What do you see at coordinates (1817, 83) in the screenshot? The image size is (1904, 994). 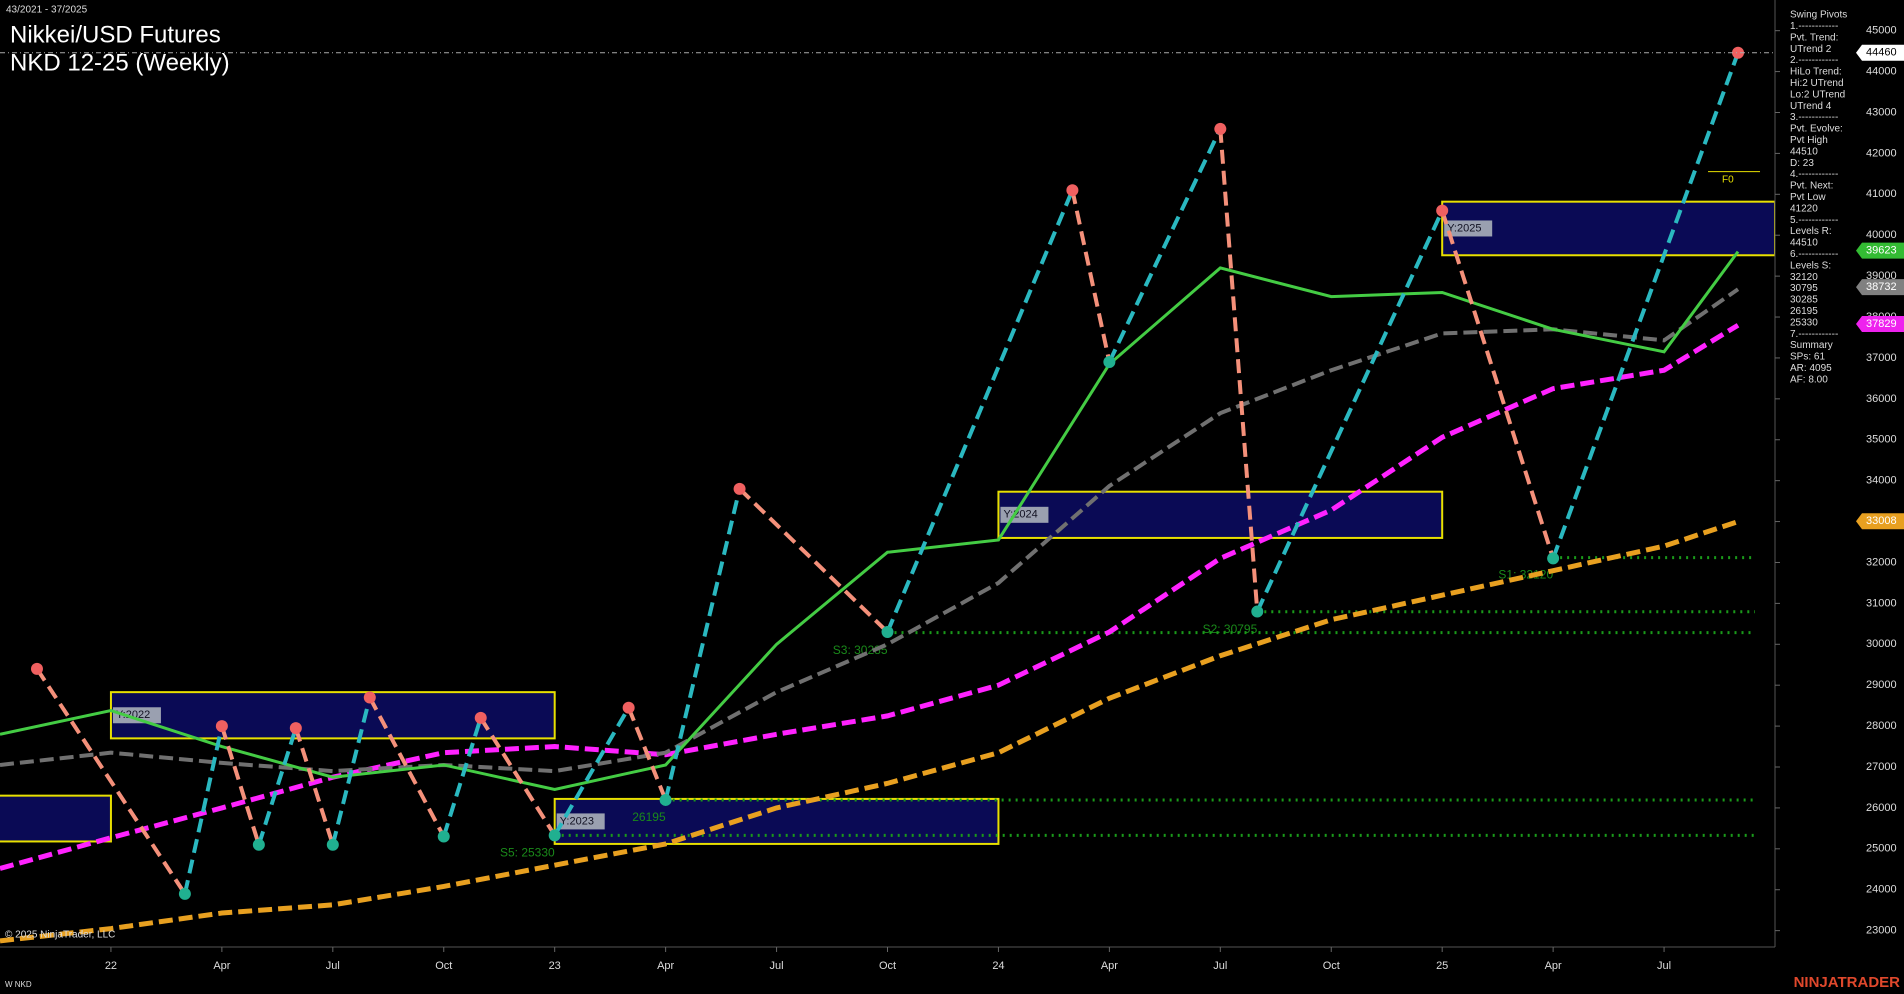 I see `info-line: Hi:2 UTrend` at bounding box center [1817, 83].